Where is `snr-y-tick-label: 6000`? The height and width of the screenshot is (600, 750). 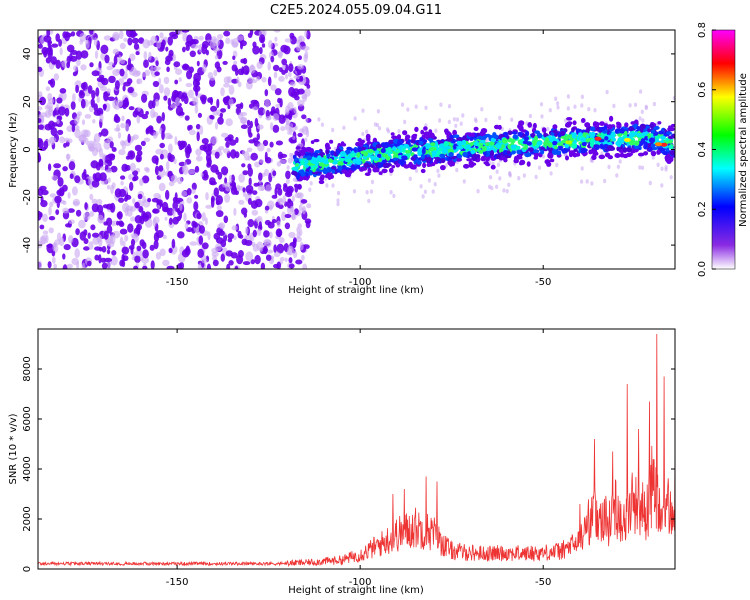
snr-y-tick-label: 6000 is located at coordinates (27, 418).